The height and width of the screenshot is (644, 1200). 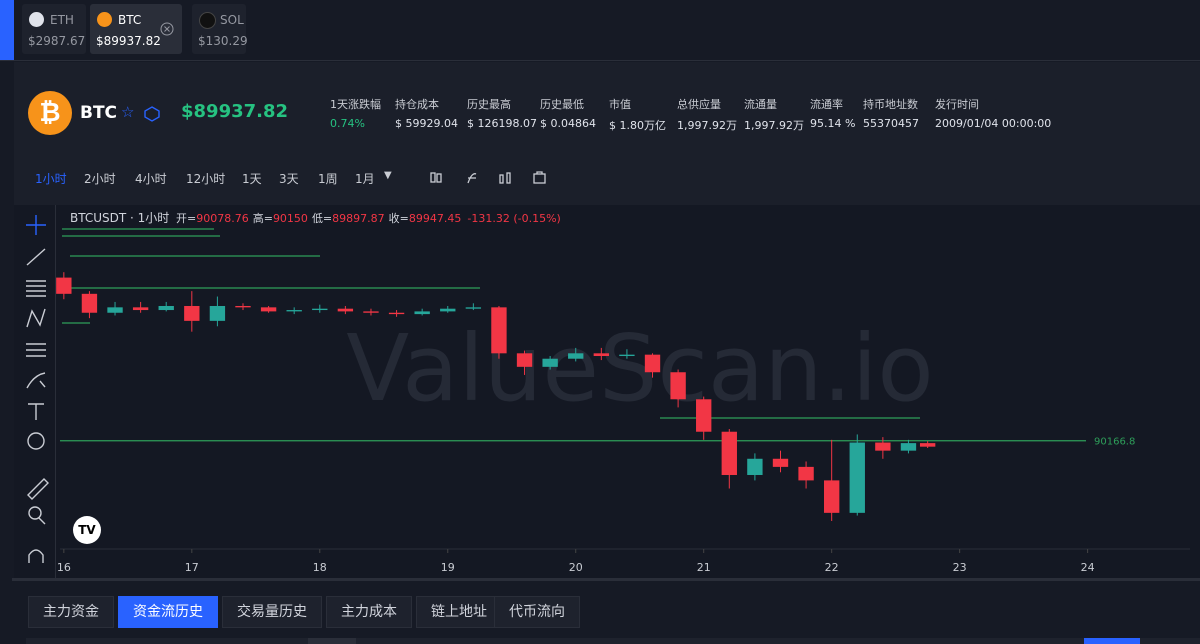 What do you see at coordinates (433, 177) in the screenshot?
I see `candle-icon` at bounding box center [433, 177].